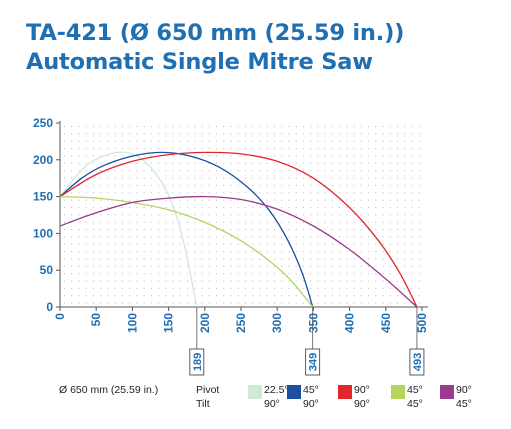  Describe the element at coordinates (215, 33) in the screenshot. I see `title-line-1: TA-421 (Ø 650 mm (25.59 in.))` at that location.